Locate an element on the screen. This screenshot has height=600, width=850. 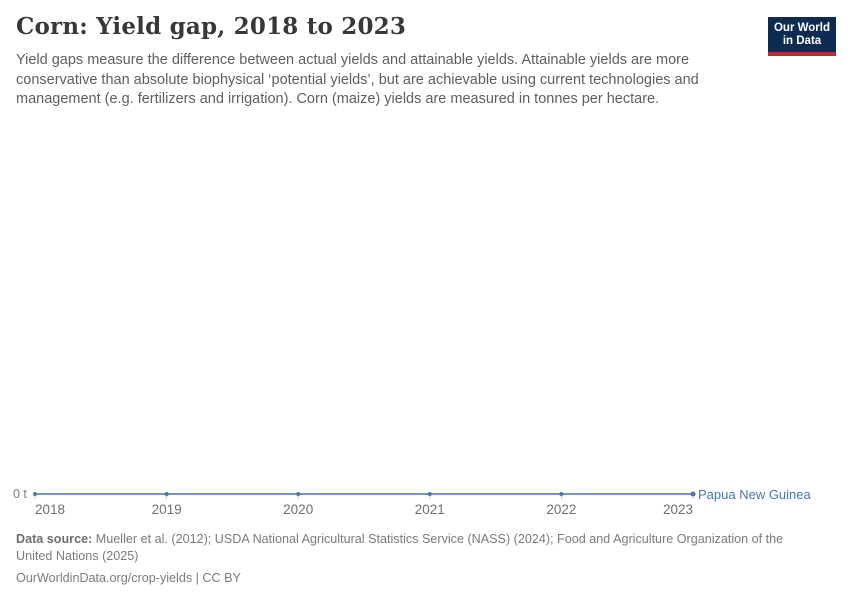
x-axis-tick-label: 2022 is located at coordinates (561, 509).